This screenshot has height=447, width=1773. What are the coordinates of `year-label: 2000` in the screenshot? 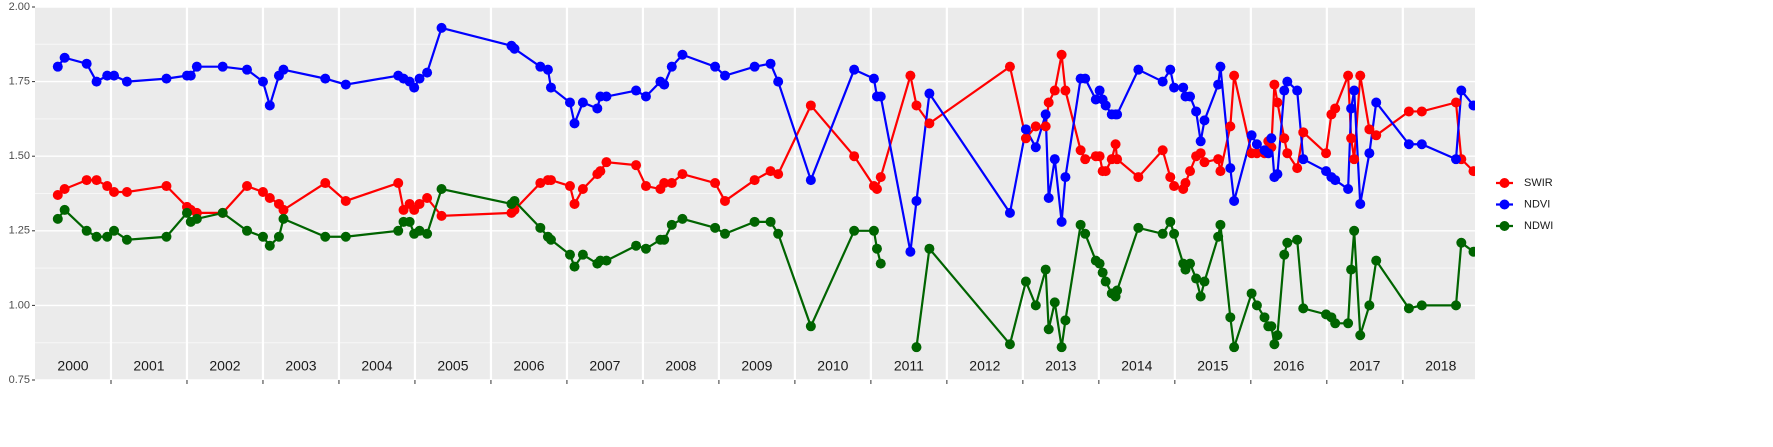 It's located at (72, 366).